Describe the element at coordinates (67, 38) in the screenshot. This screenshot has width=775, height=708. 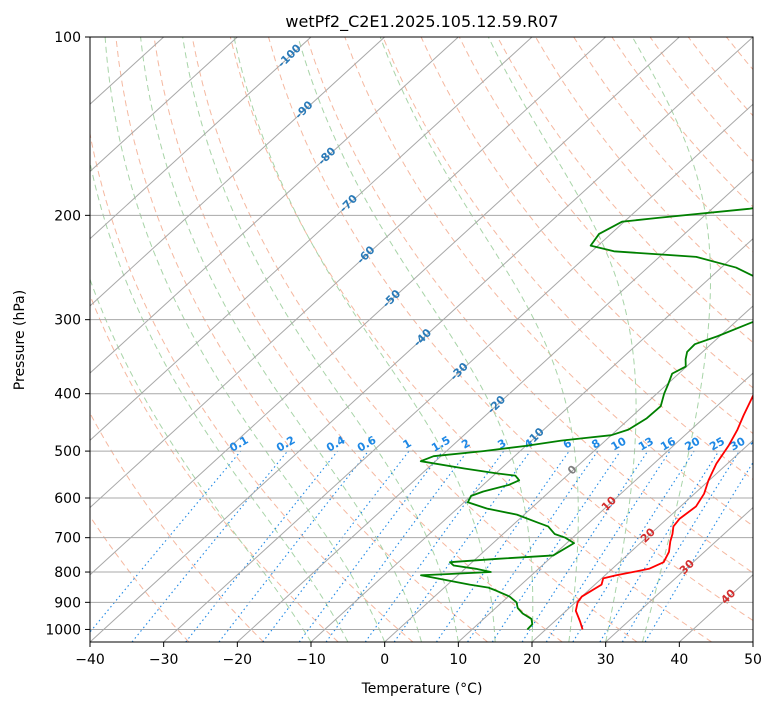
I see `y-tick-label: 100` at that location.